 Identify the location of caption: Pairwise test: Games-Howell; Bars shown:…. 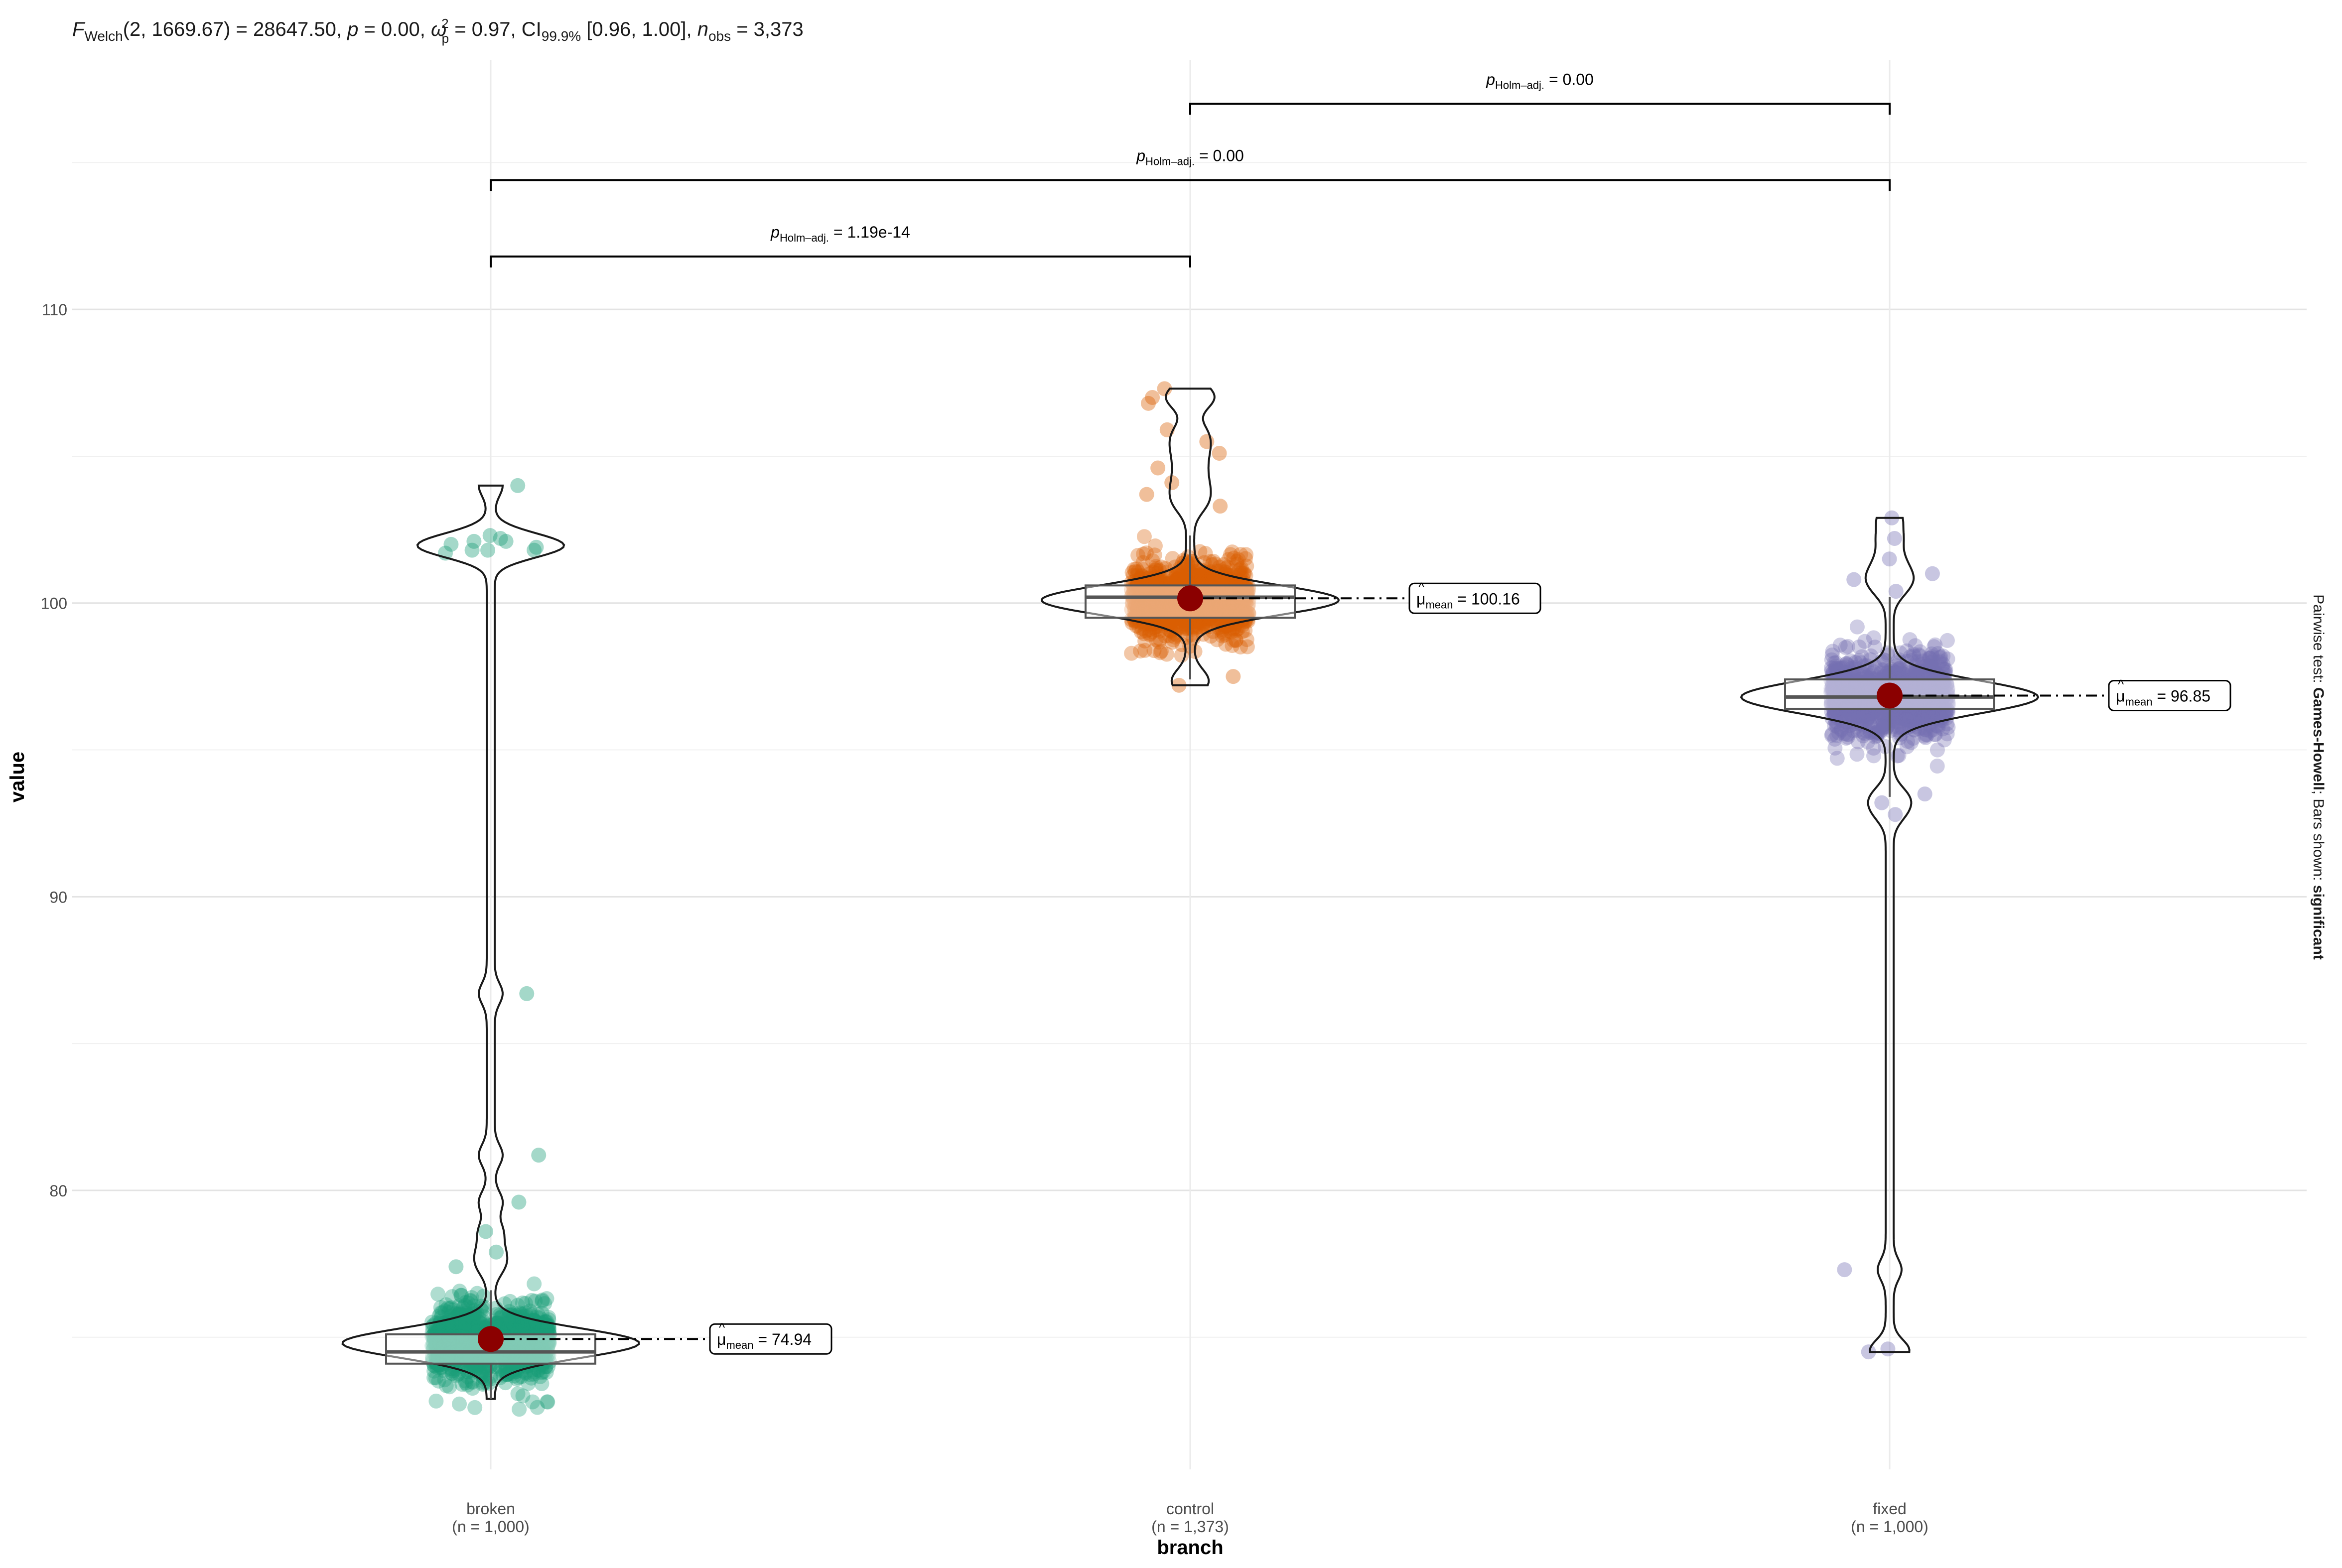
(2319, 777).